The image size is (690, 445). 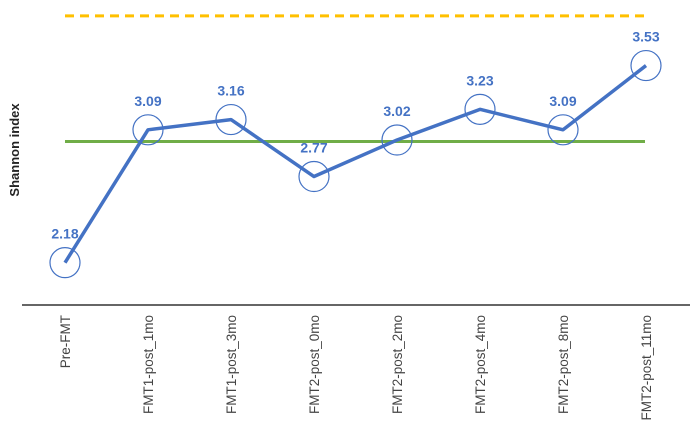 What do you see at coordinates (479, 80) in the screenshot?
I see `data-label: 3.23` at bounding box center [479, 80].